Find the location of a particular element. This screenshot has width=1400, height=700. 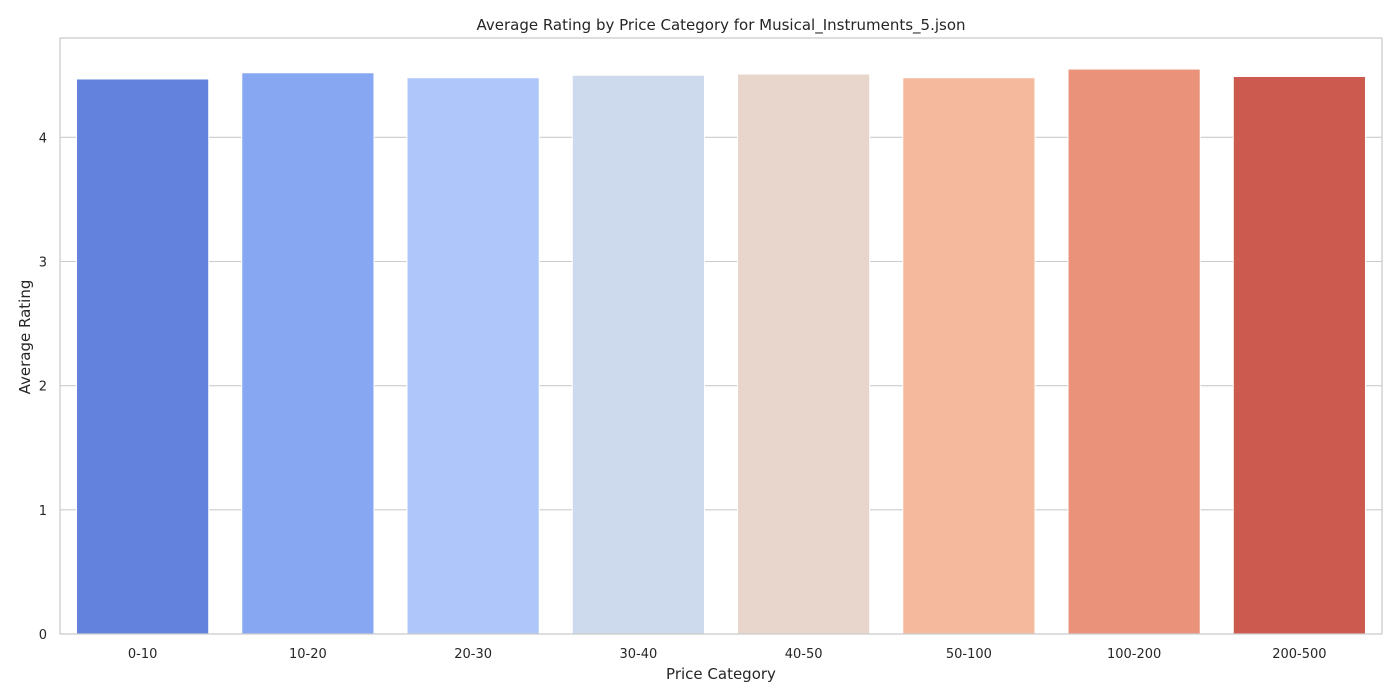

x-tick-label: 10-20 is located at coordinates (308, 654).